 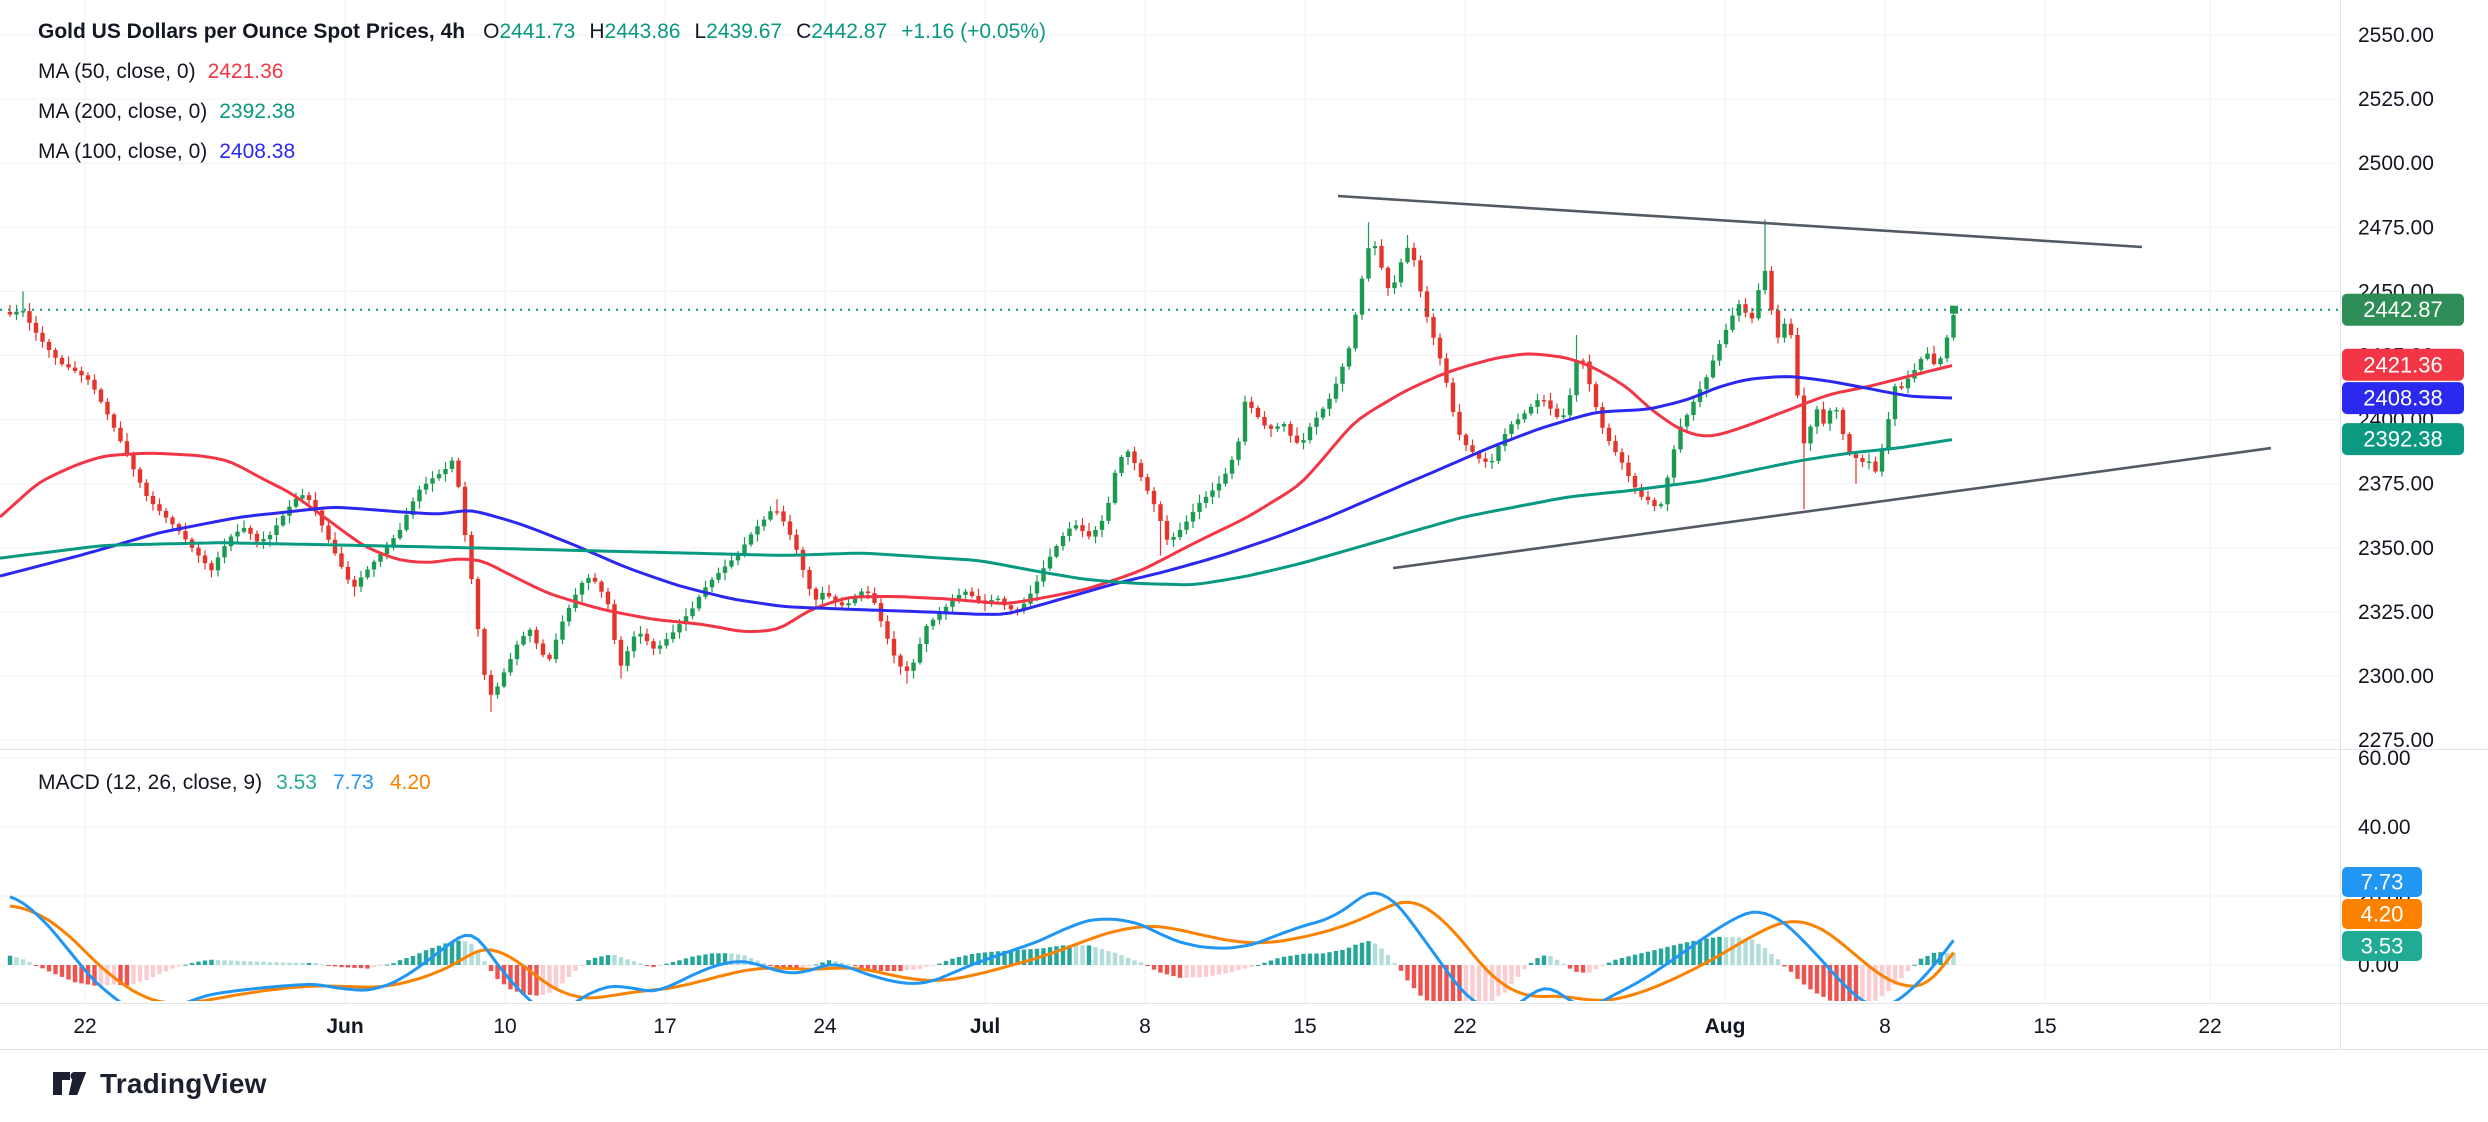 I want to click on high-value: 2443.86, so click(x=642, y=31).